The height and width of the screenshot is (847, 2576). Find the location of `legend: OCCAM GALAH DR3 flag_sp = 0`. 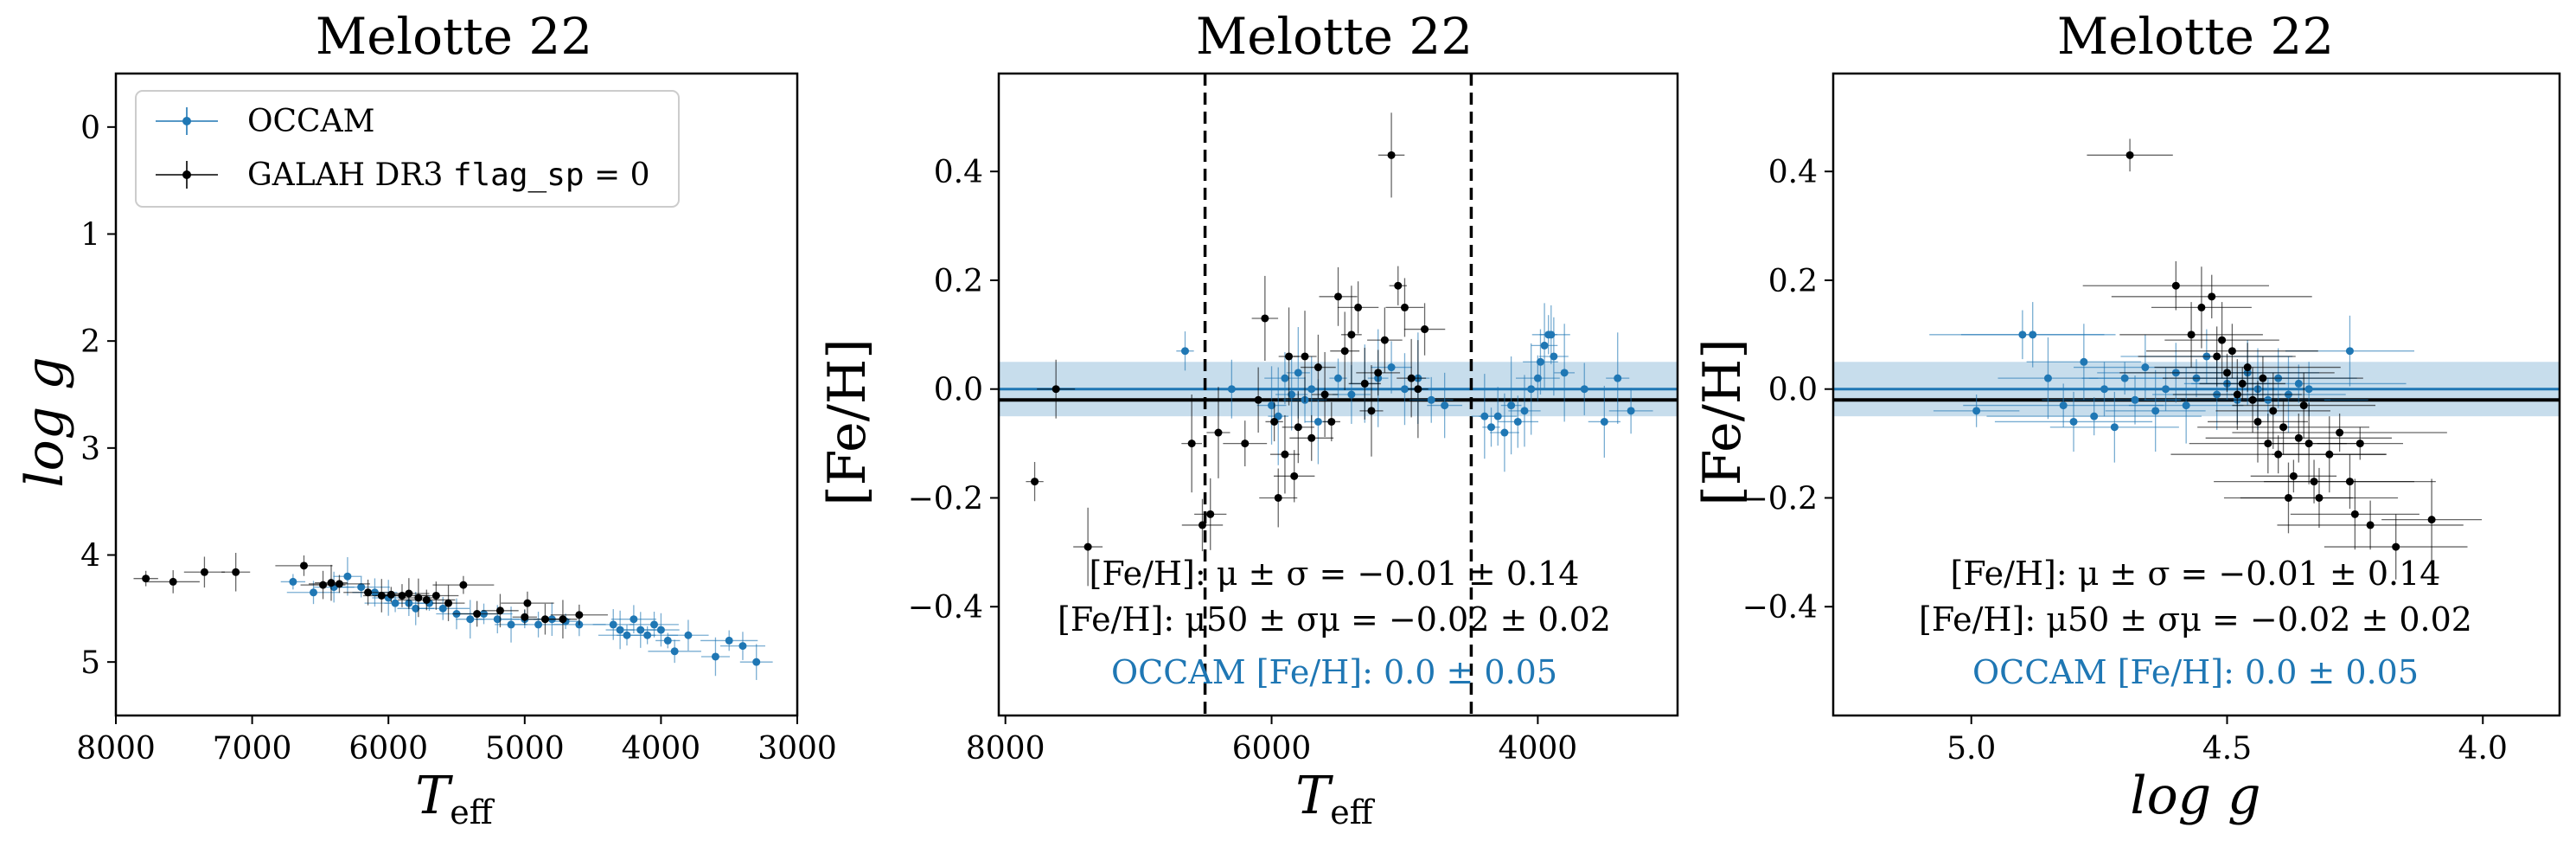

legend: OCCAM GALAH DR3 flag_sp = 0 is located at coordinates (407, 149).